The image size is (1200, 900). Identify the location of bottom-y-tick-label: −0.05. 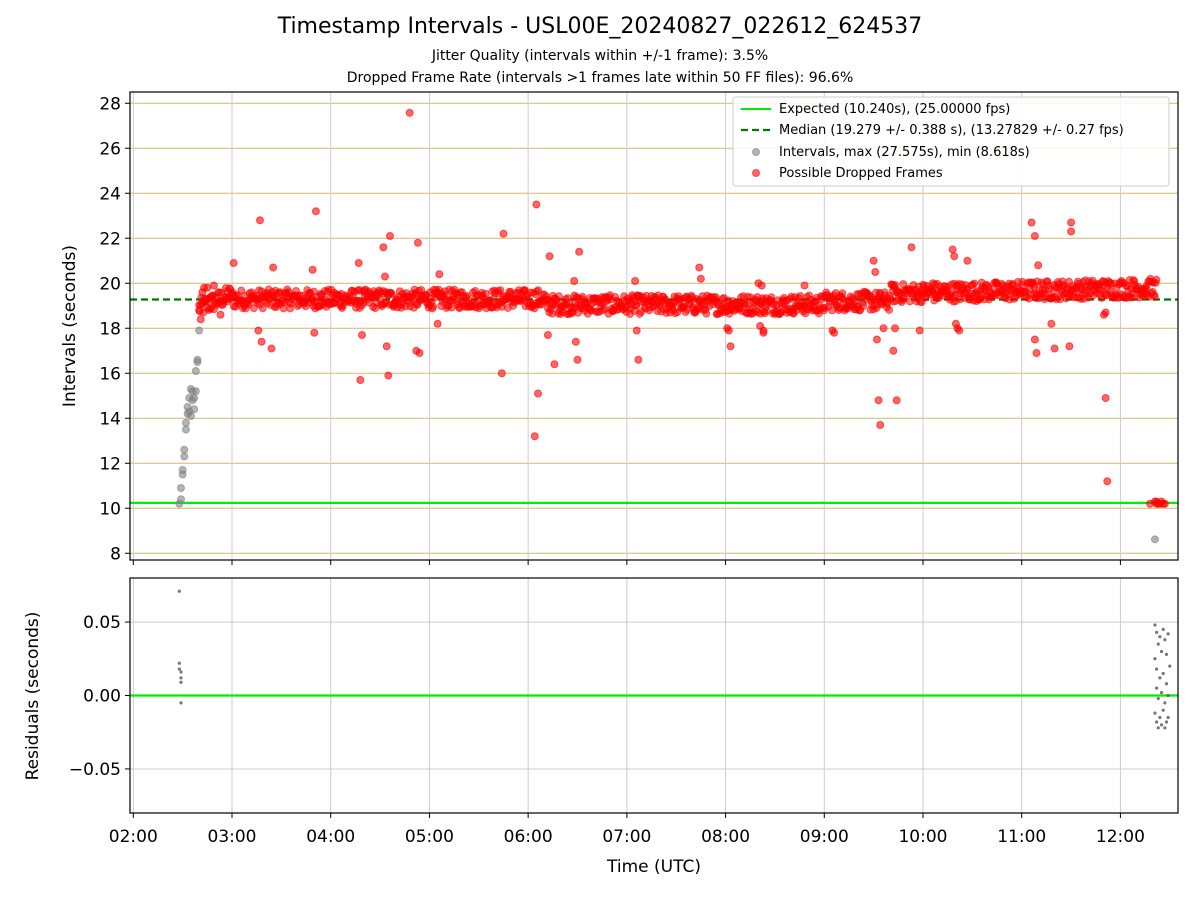
(95, 770).